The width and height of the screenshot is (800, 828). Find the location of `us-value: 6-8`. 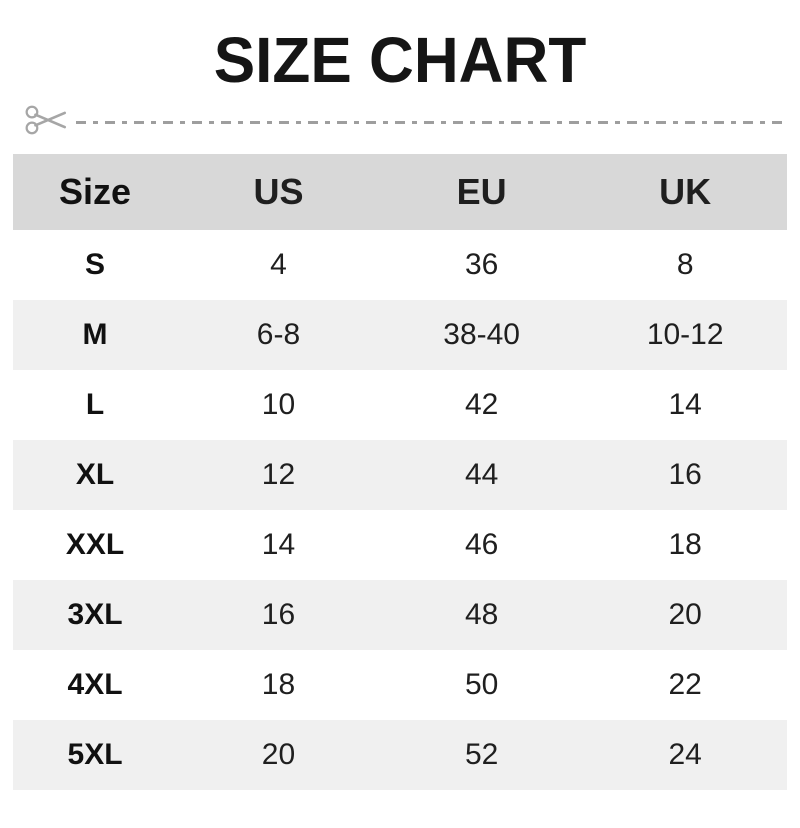

us-value: 6-8 is located at coordinates (278, 334).